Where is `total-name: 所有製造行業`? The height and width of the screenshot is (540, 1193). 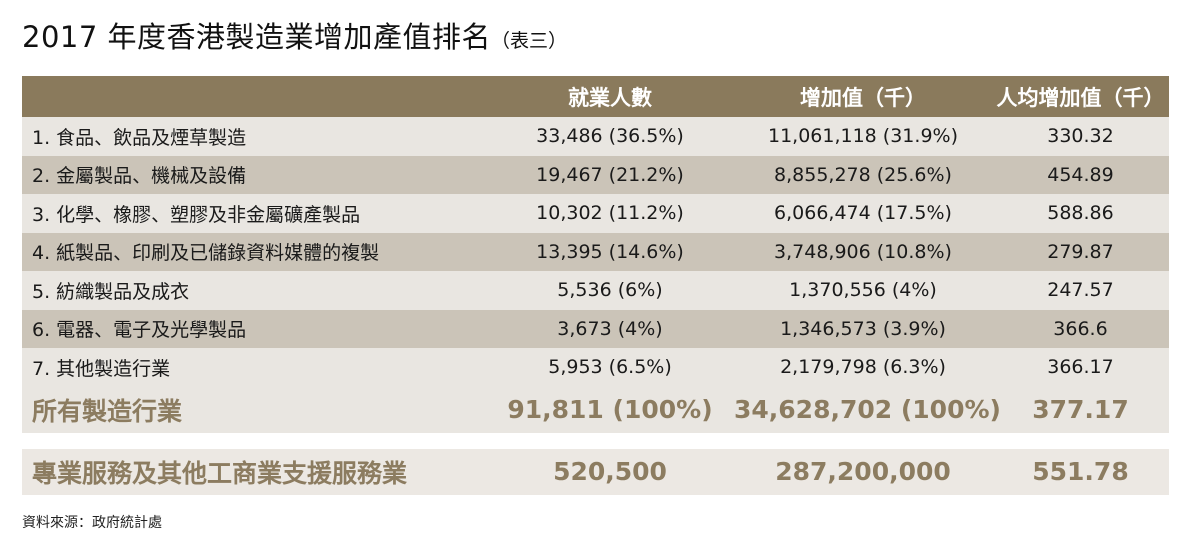 total-name: 所有製造行業 is located at coordinates (107, 411).